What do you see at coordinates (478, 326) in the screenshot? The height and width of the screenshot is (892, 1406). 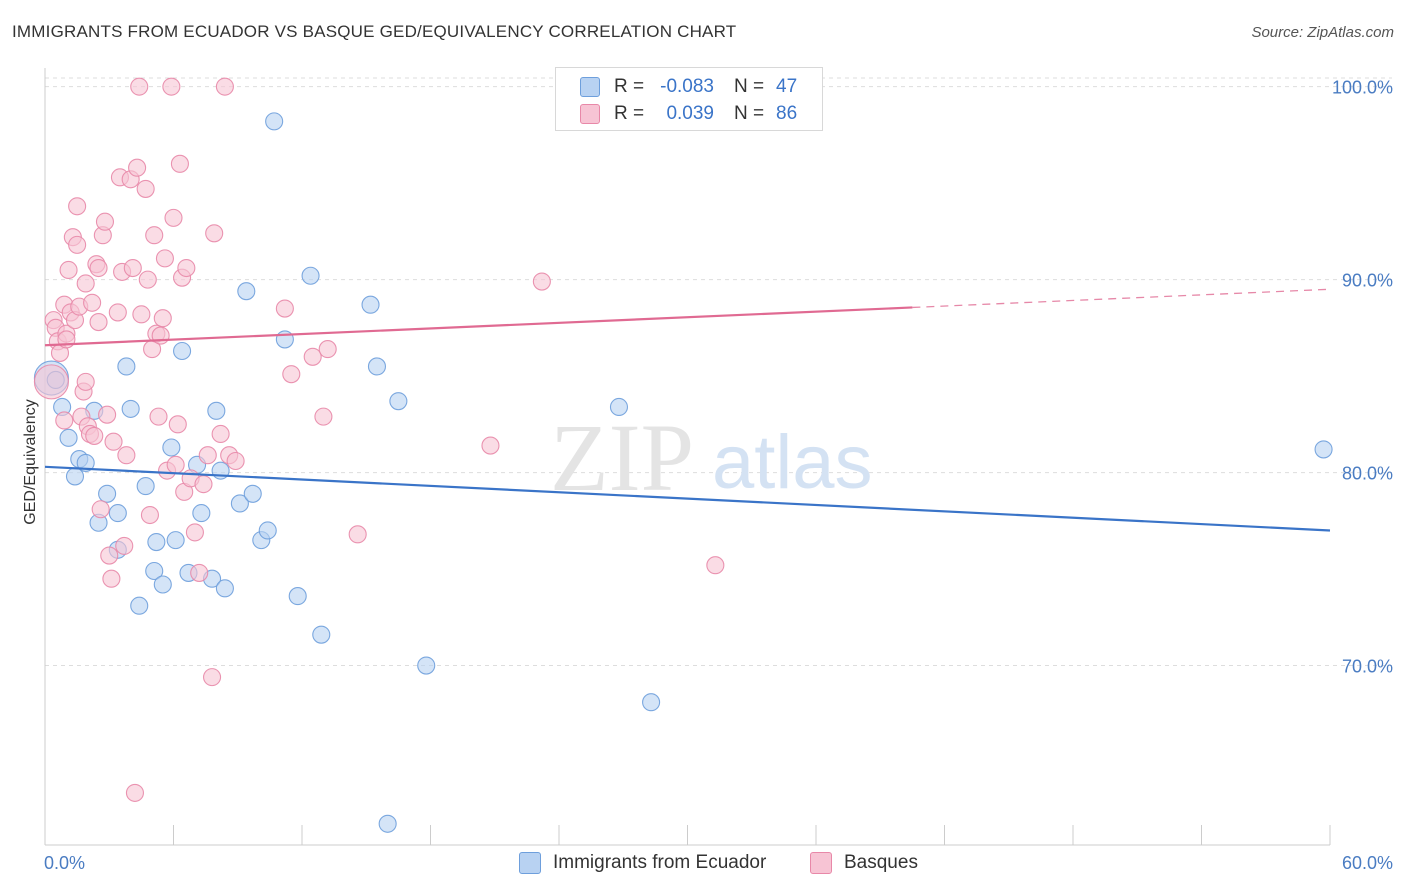 I see `basques-trend-line` at bounding box center [478, 326].